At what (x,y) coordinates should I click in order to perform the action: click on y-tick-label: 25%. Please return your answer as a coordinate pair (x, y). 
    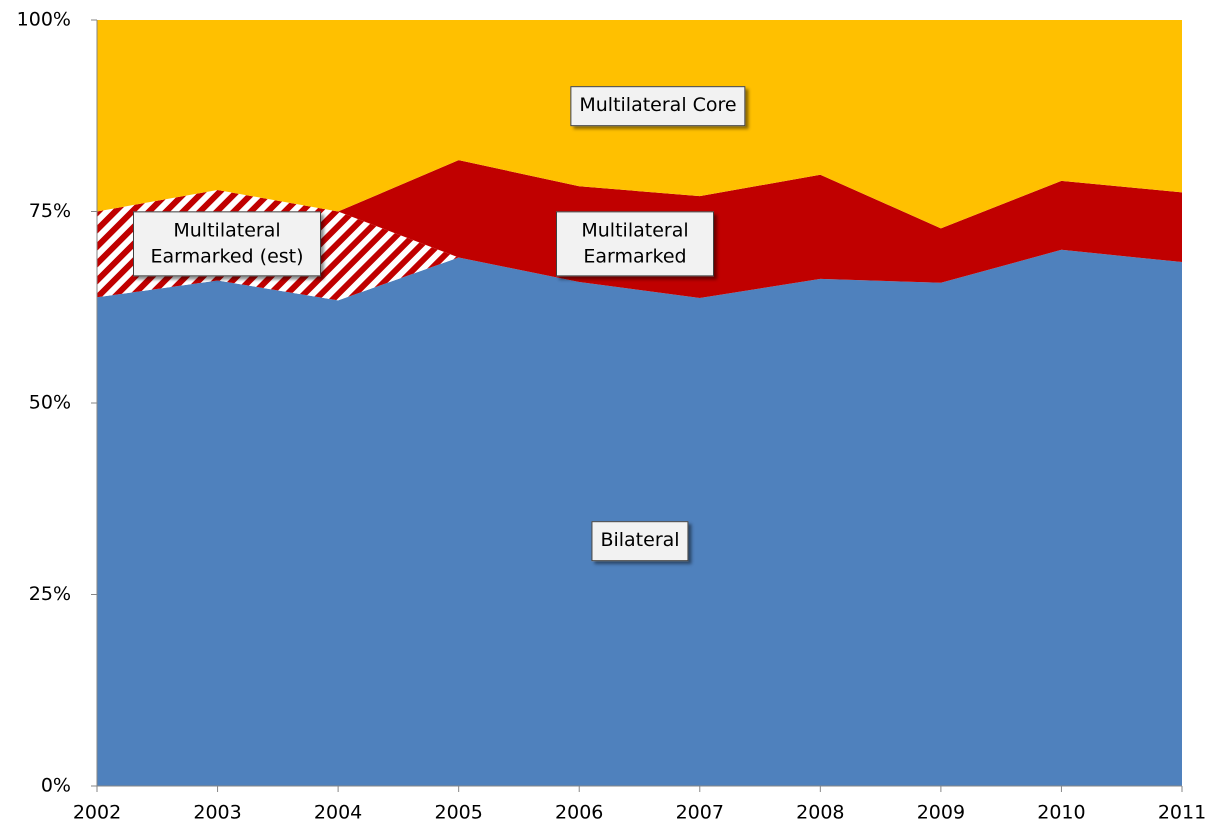
    Looking at the image, I should click on (50, 594).